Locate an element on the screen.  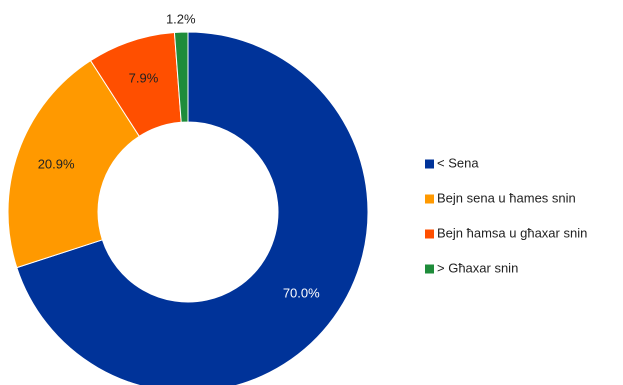
slice-value-label: 20.9% is located at coordinates (56, 163).